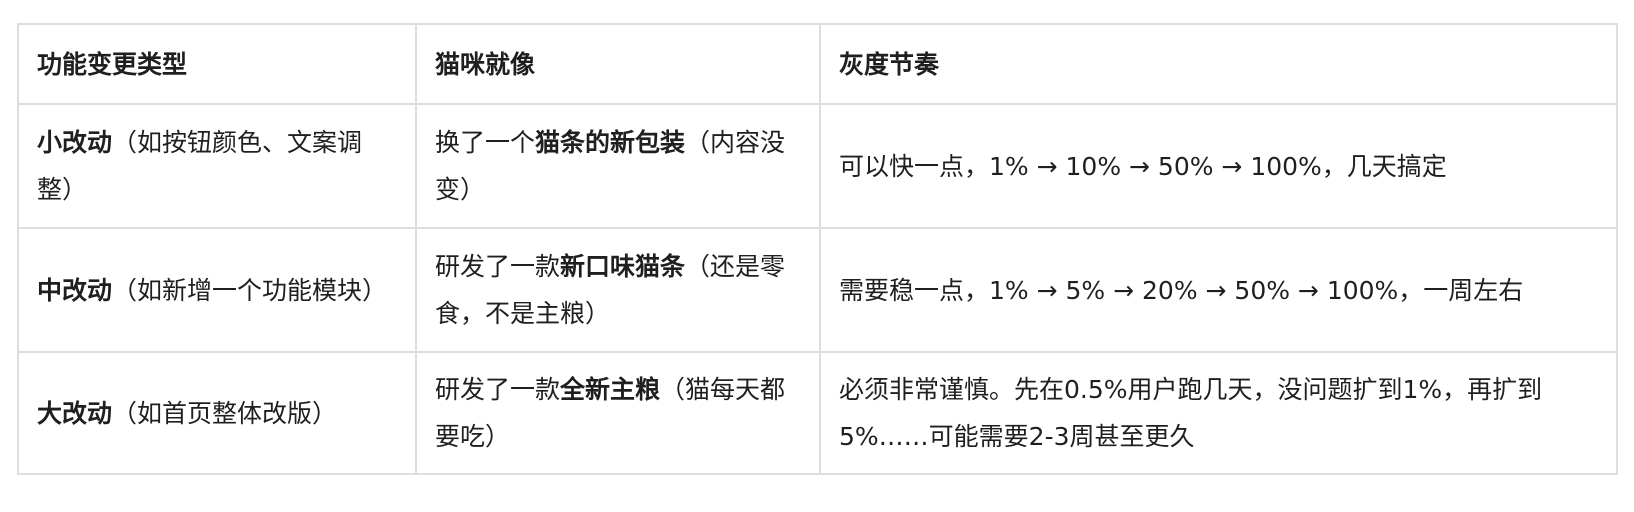 The height and width of the screenshot is (512, 1634). I want to click on analogy-post: （猫每天都要吃）, so click(610, 413).